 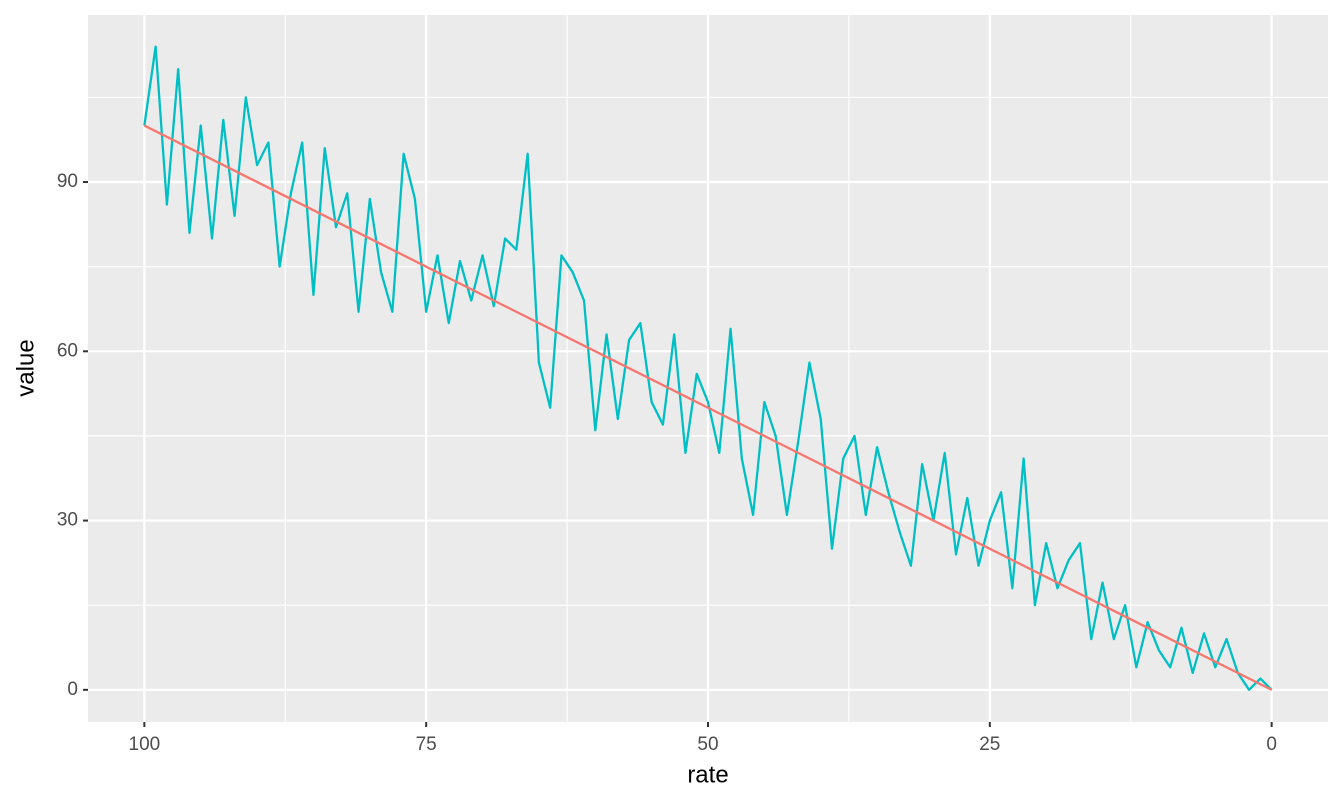 What do you see at coordinates (1271, 744) in the screenshot?
I see `x-tick-label: 0` at bounding box center [1271, 744].